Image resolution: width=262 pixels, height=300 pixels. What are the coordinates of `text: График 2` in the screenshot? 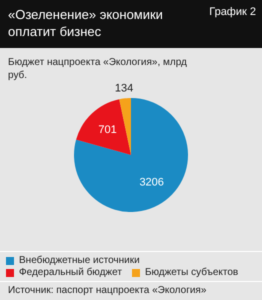 It's located at (232, 13).